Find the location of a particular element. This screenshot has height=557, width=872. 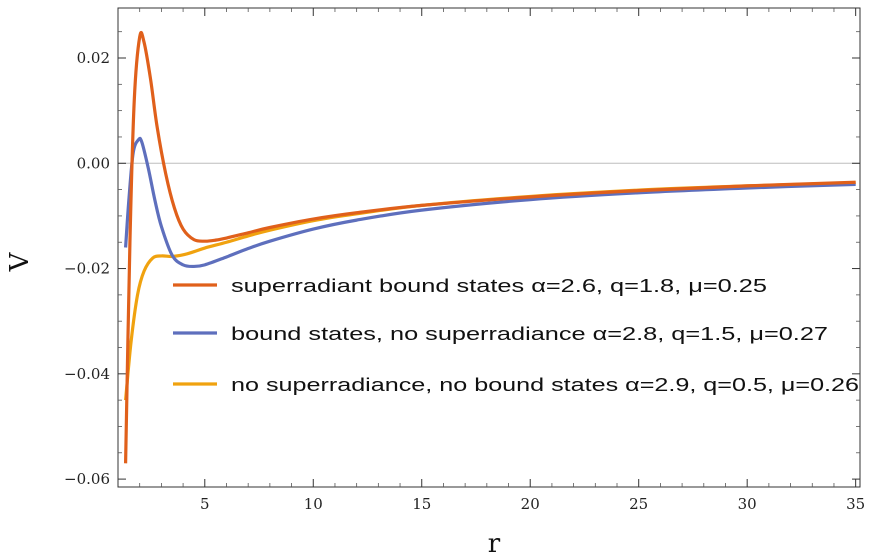

x-tick-label: 15 is located at coordinates (421, 504).